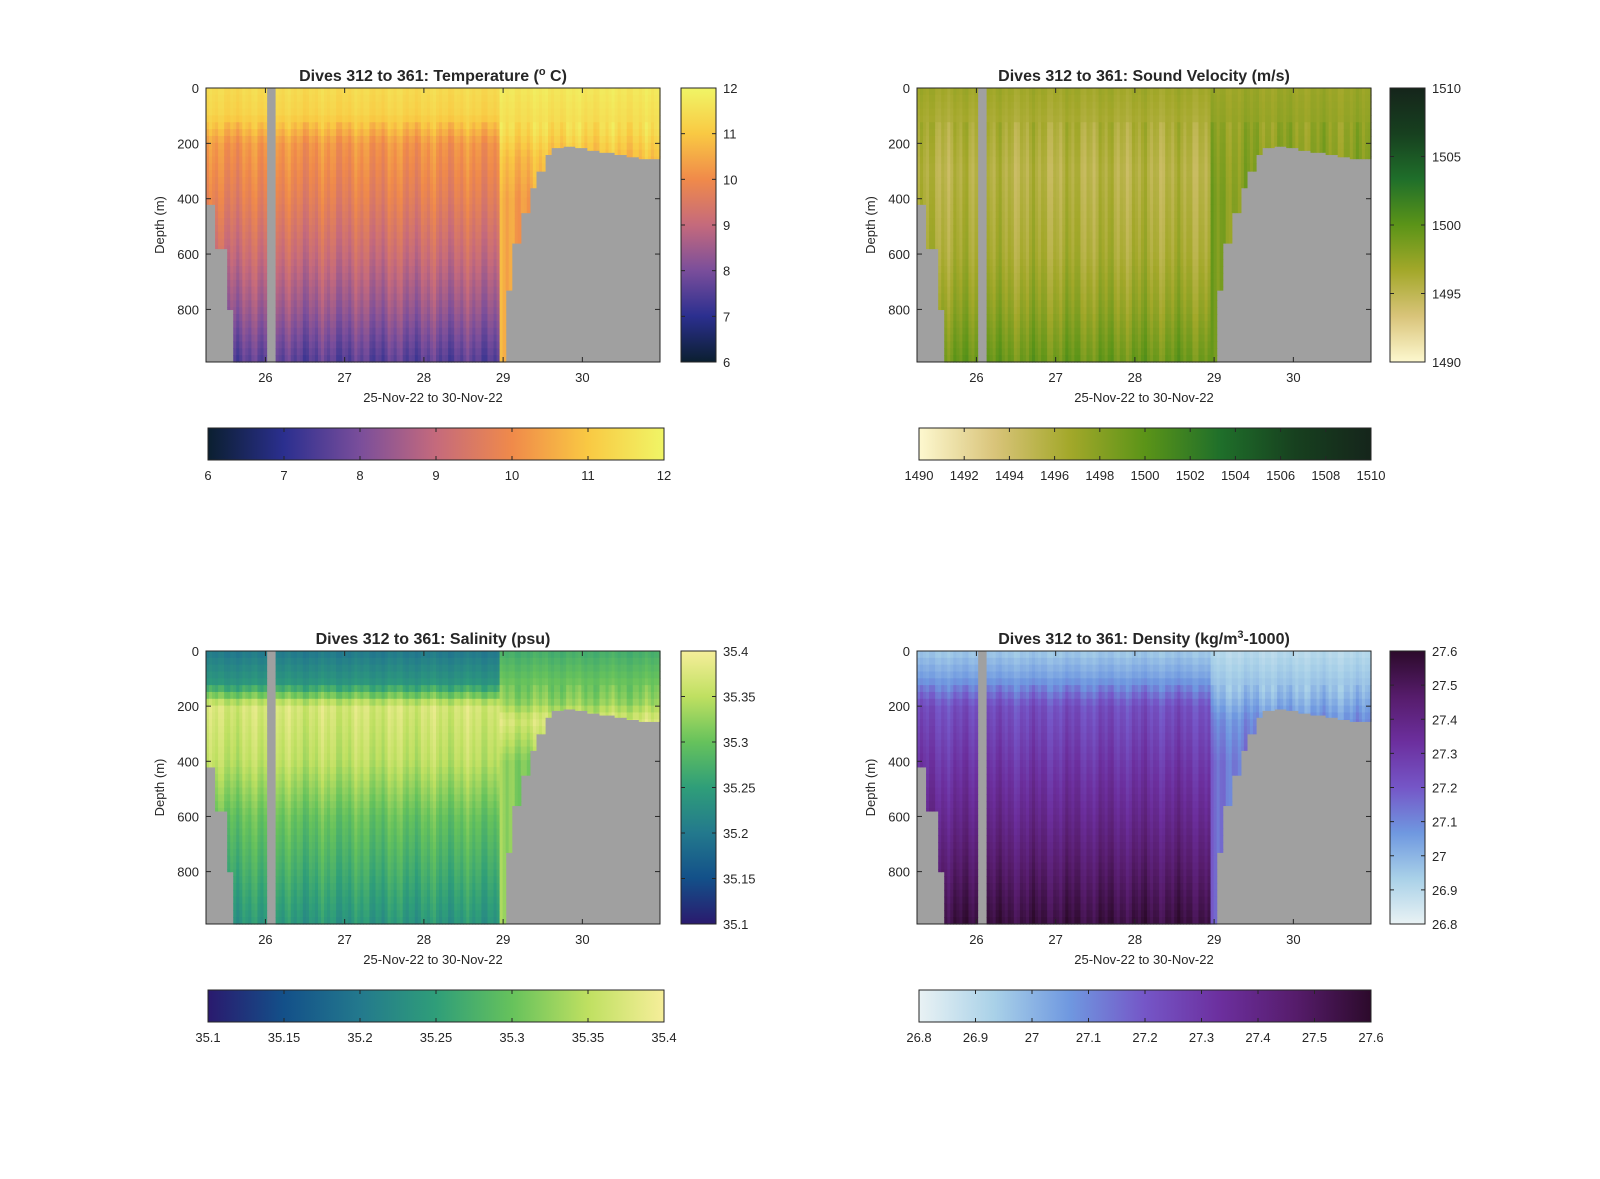  I want to click on x-tick-label: 28, so click(424, 377).